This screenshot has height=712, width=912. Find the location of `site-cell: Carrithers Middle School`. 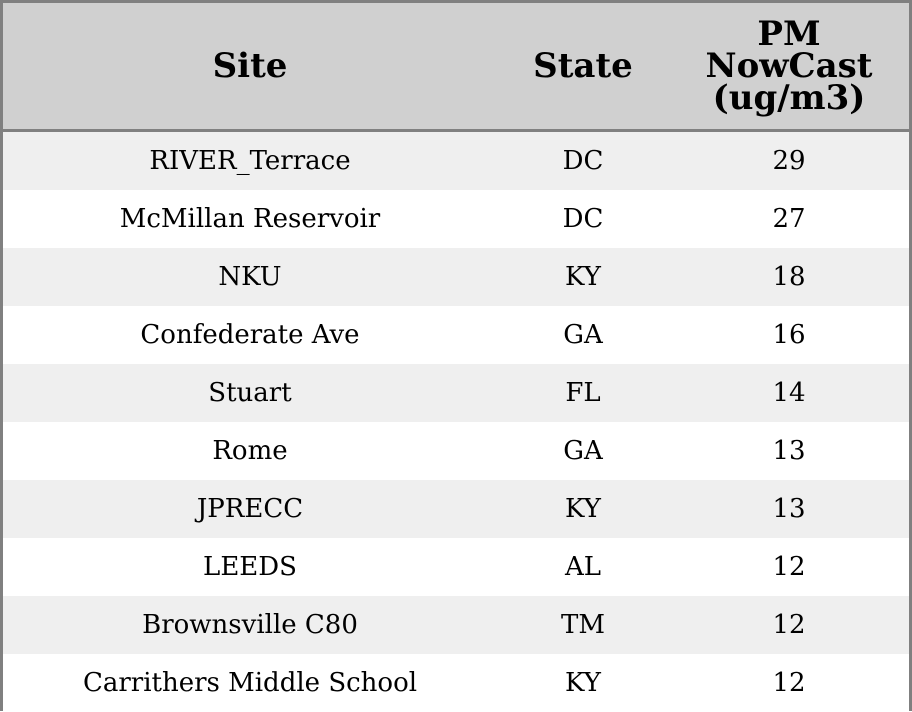

site-cell: Carrithers Middle School is located at coordinates (250, 683).